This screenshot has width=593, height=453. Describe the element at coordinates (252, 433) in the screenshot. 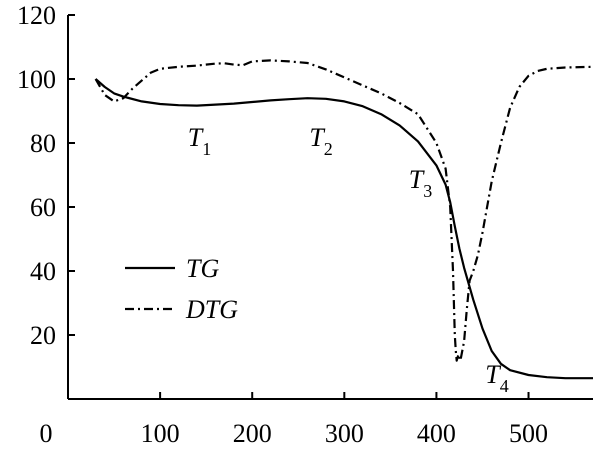

I see `x-tick-label: 200` at that location.